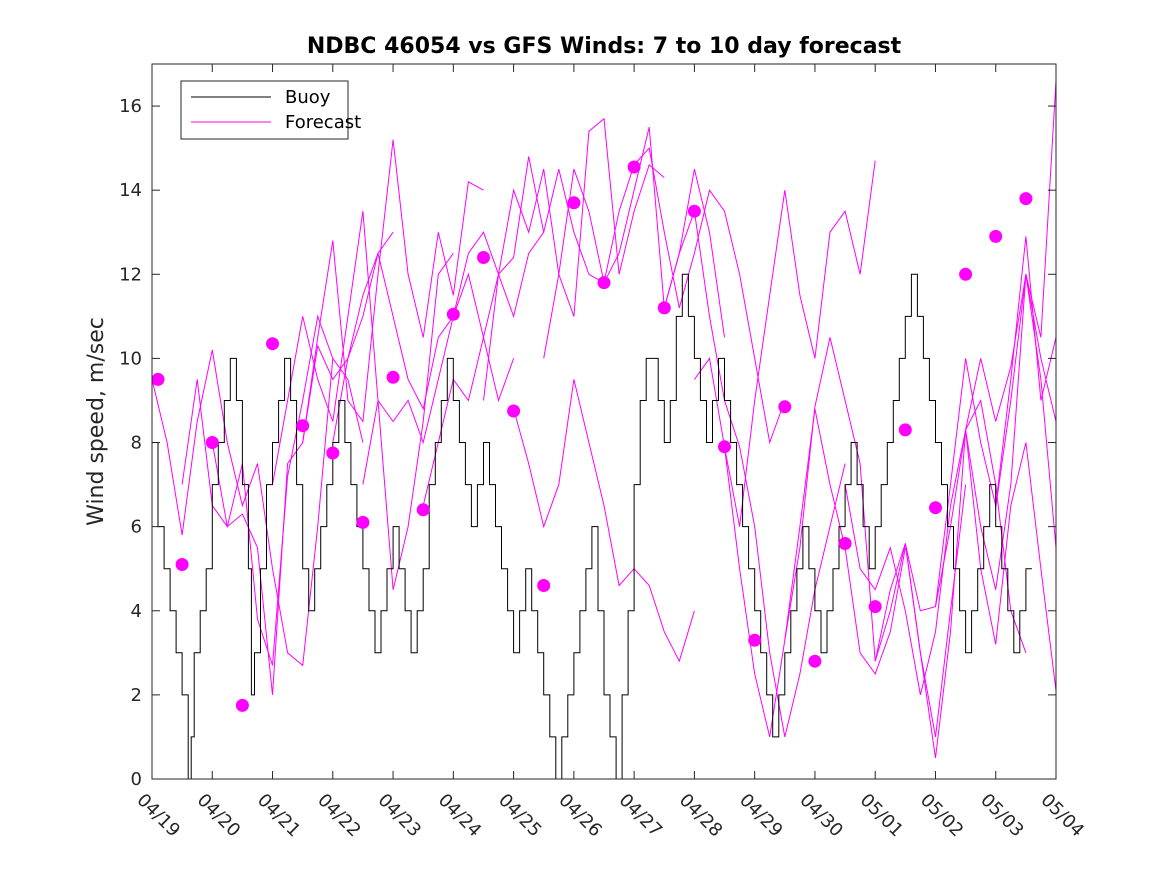 The image size is (1167, 875). Describe the element at coordinates (130, 106) in the screenshot. I see `y-tick-label: 16` at that location.